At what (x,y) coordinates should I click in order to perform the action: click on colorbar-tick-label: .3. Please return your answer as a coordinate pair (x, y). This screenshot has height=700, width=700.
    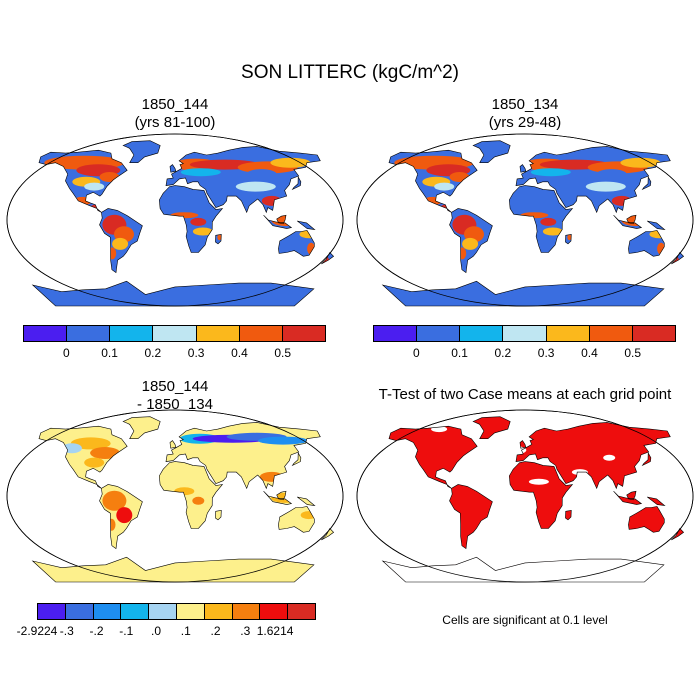
    Looking at the image, I should click on (245, 631).